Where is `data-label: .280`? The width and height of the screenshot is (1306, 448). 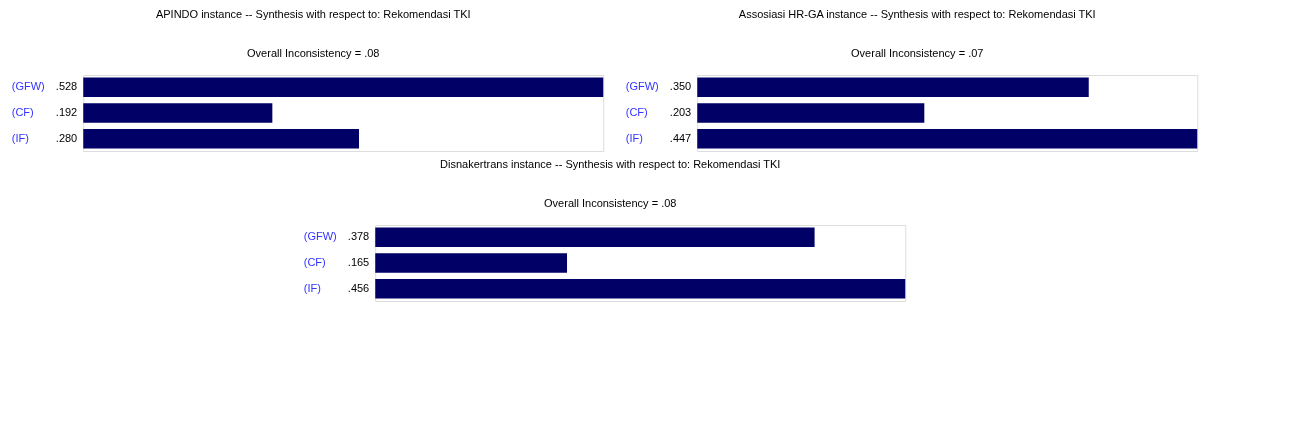
data-label: .280 is located at coordinates (66, 137).